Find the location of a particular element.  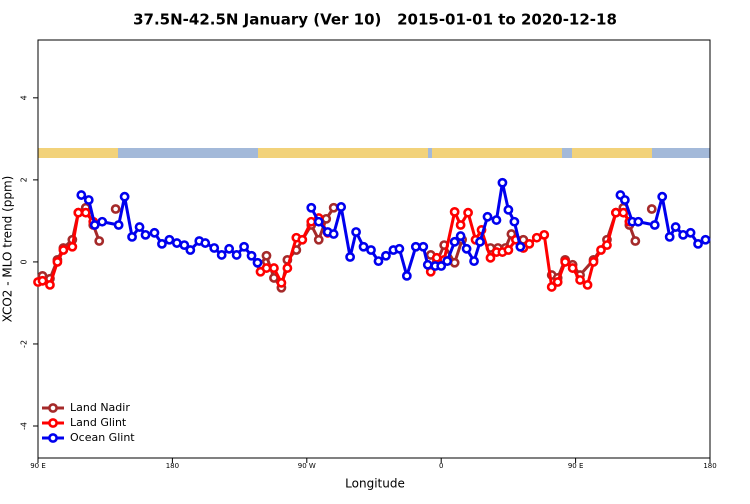

y-tick-label: -2 is located at coordinates (24, 344).